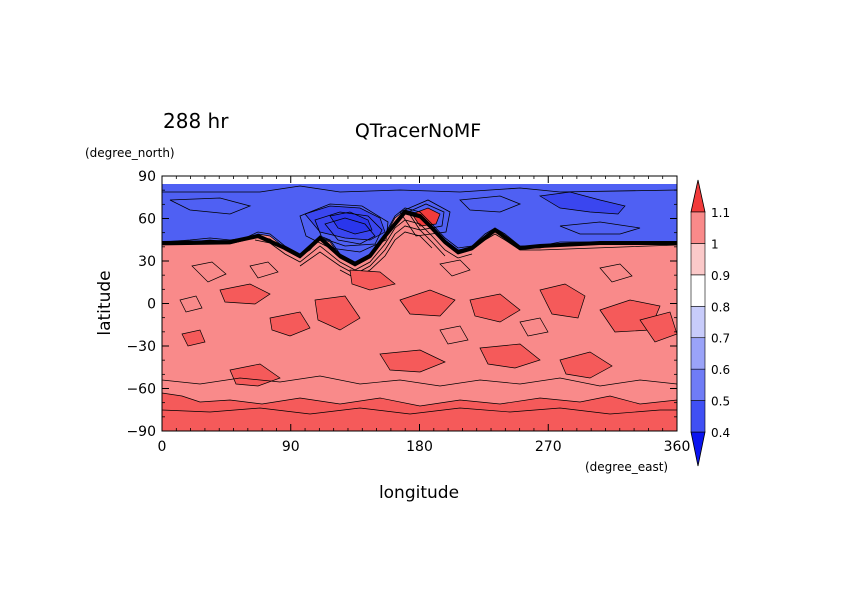  What do you see at coordinates (105, 302) in the screenshot?
I see `y-axis-label: latitude` at bounding box center [105, 302].